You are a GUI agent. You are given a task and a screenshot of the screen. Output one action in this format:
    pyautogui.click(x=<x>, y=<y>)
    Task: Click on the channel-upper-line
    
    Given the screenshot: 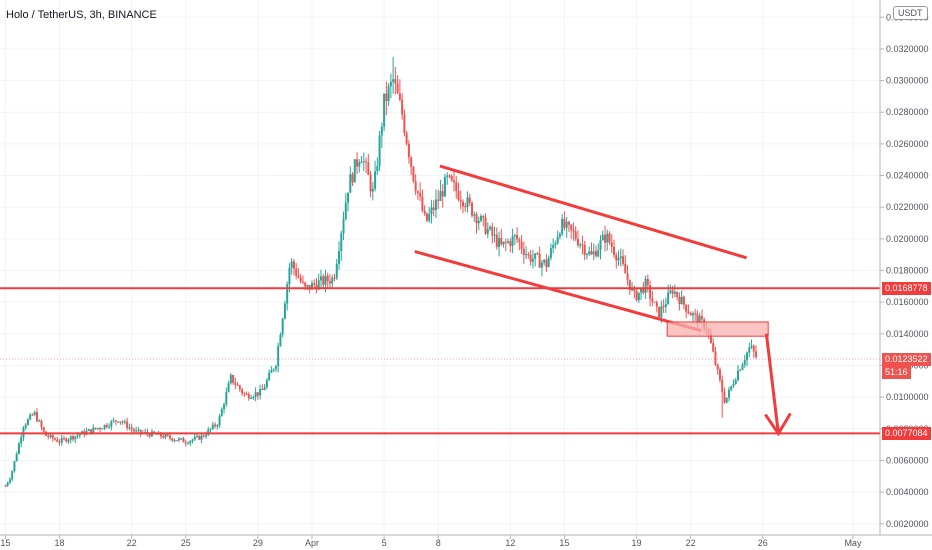 What is the action you would take?
    pyautogui.click(x=593, y=212)
    